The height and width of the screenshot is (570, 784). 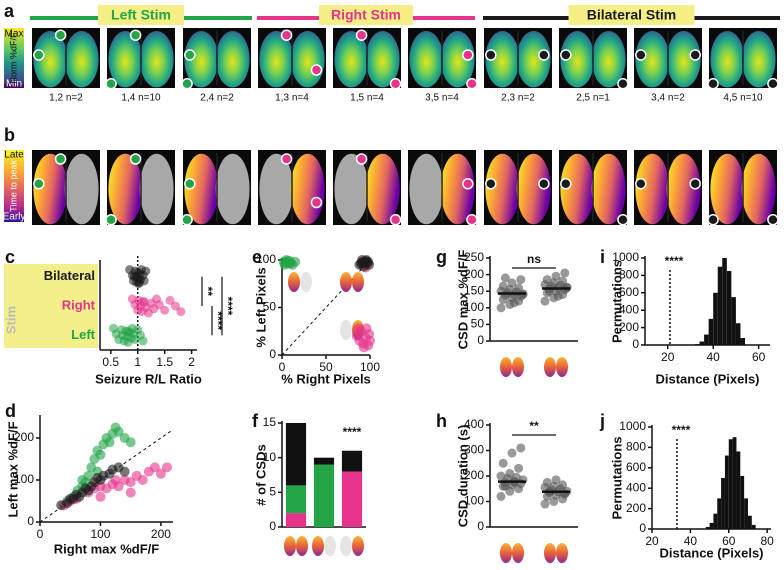 What do you see at coordinates (767, 541) in the screenshot?
I see `x-tick-label: 80` at bounding box center [767, 541].